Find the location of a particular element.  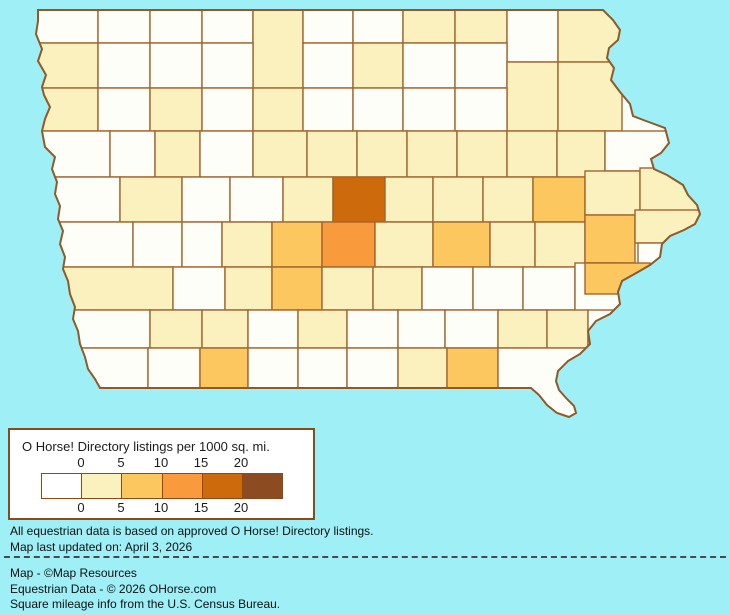

data-copyright: Equestrian Data - © 2026 OHorse.com is located at coordinates (113, 589).